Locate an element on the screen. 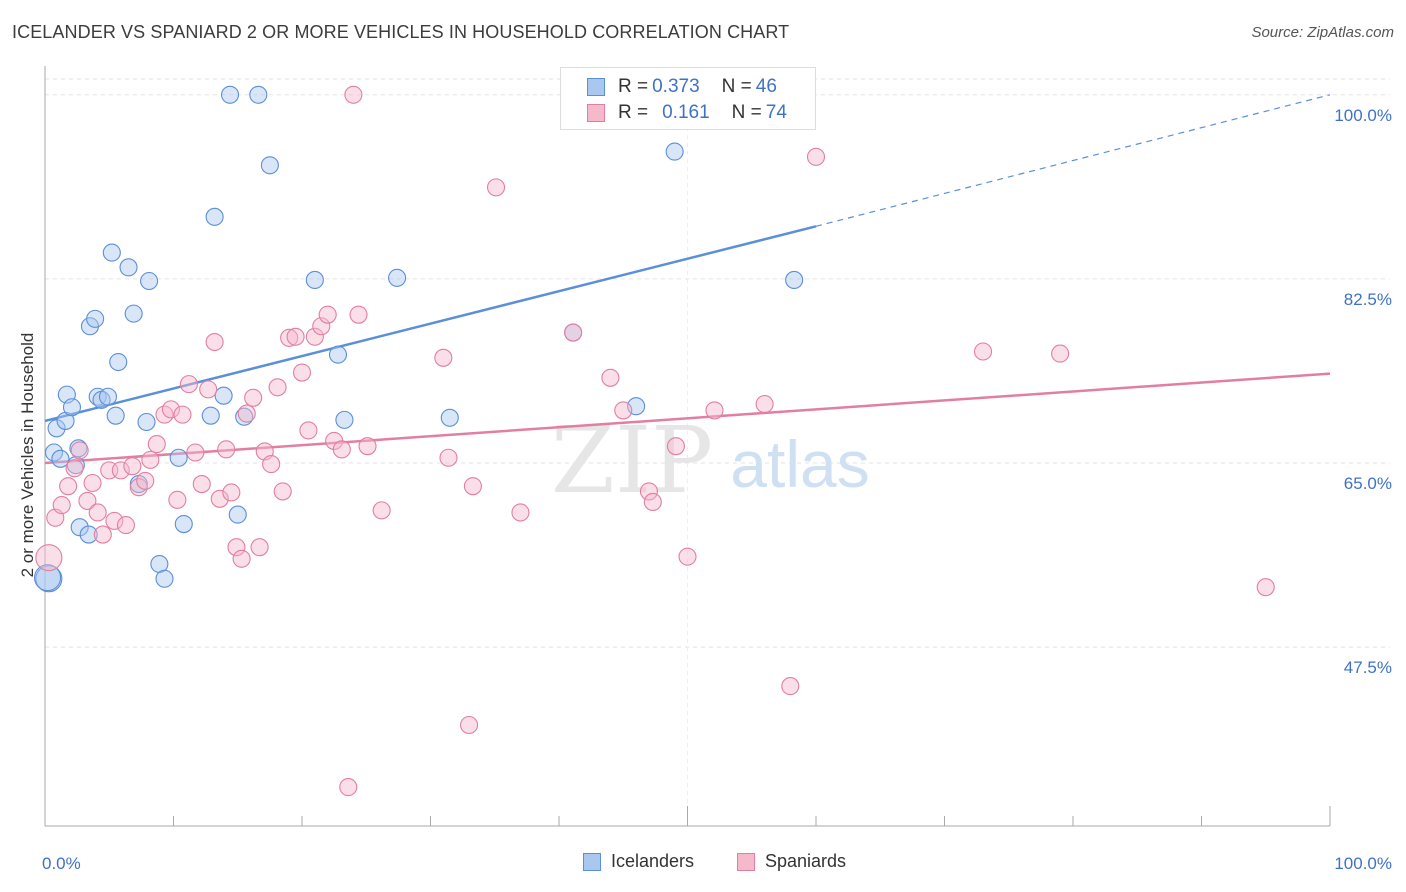 The image size is (1406, 892). stats-legend: R = 0.373 N = 46 R = 0.161 N = 74 is located at coordinates (688, 98).